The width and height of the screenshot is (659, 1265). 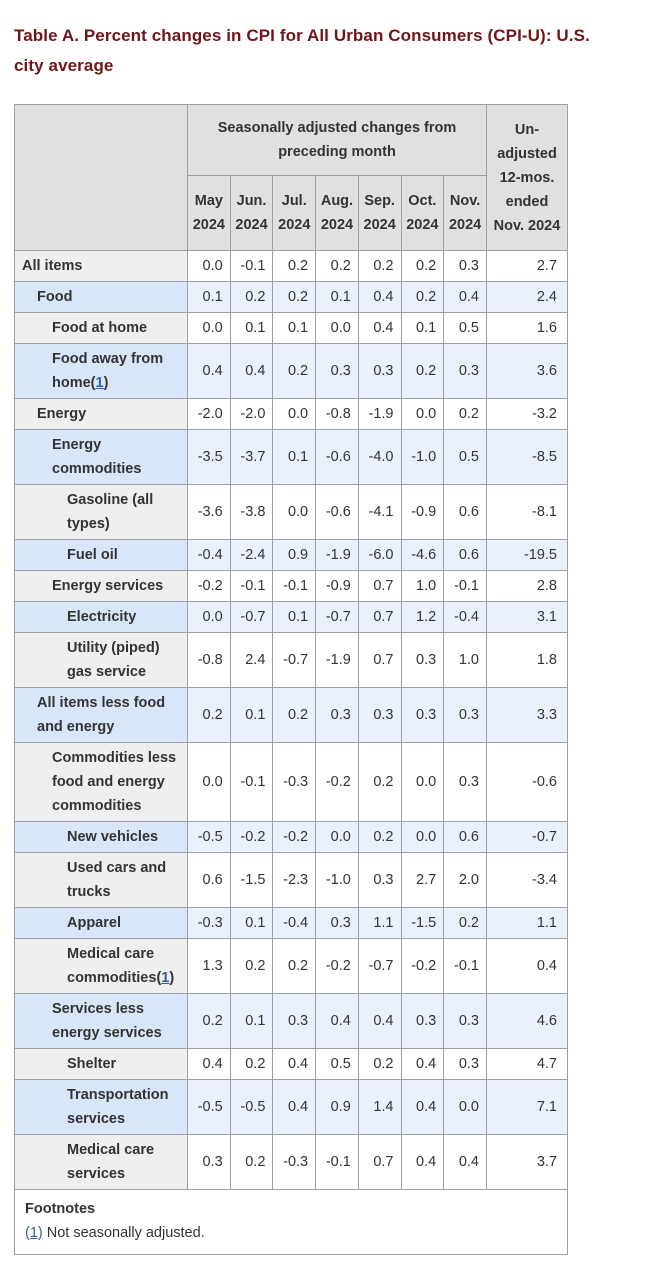 I want to click on table-row: Electricity 0.0 -0.7 0.1 -0.7 0.7 1.2 -0.4 3.1, so click(x=291, y=617).